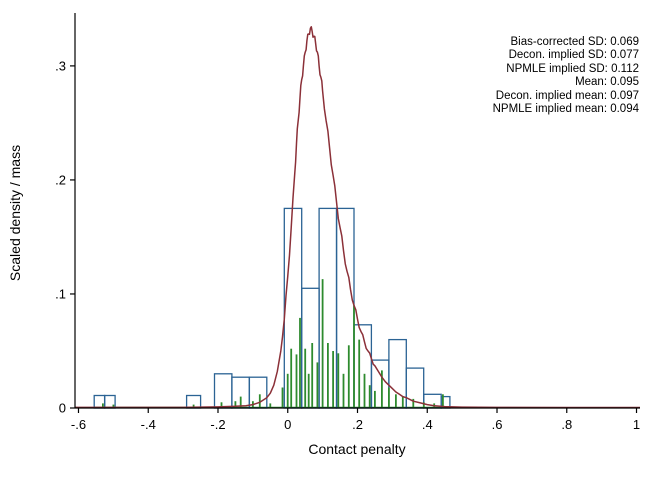 This screenshot has width=664, height=483. I want to click on y-tick-label: .2, so click(60, 179).